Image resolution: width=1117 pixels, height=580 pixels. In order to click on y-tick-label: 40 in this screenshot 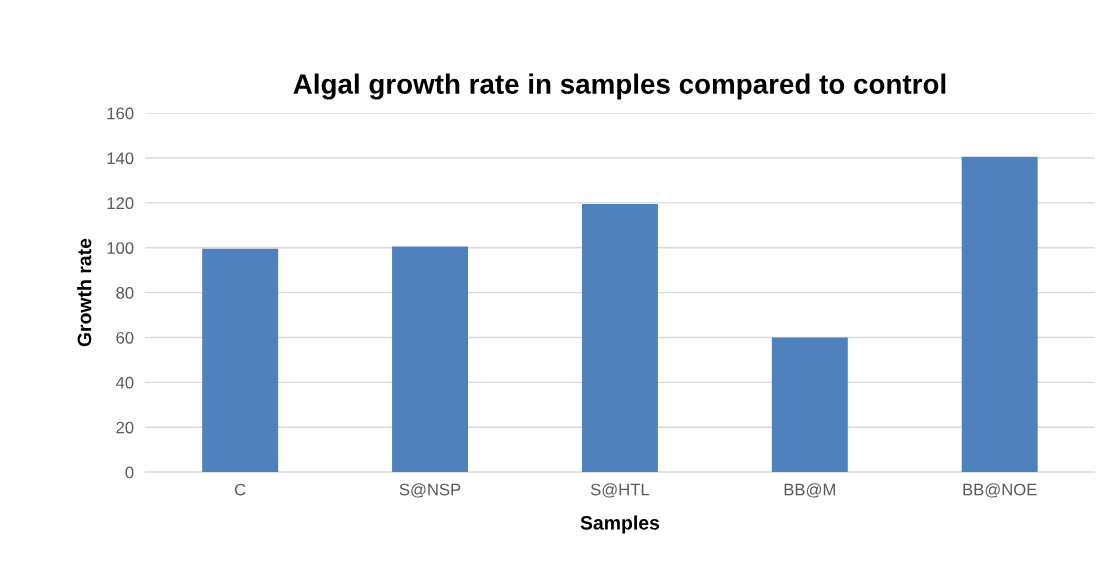, I will do `click(124, 382)`.